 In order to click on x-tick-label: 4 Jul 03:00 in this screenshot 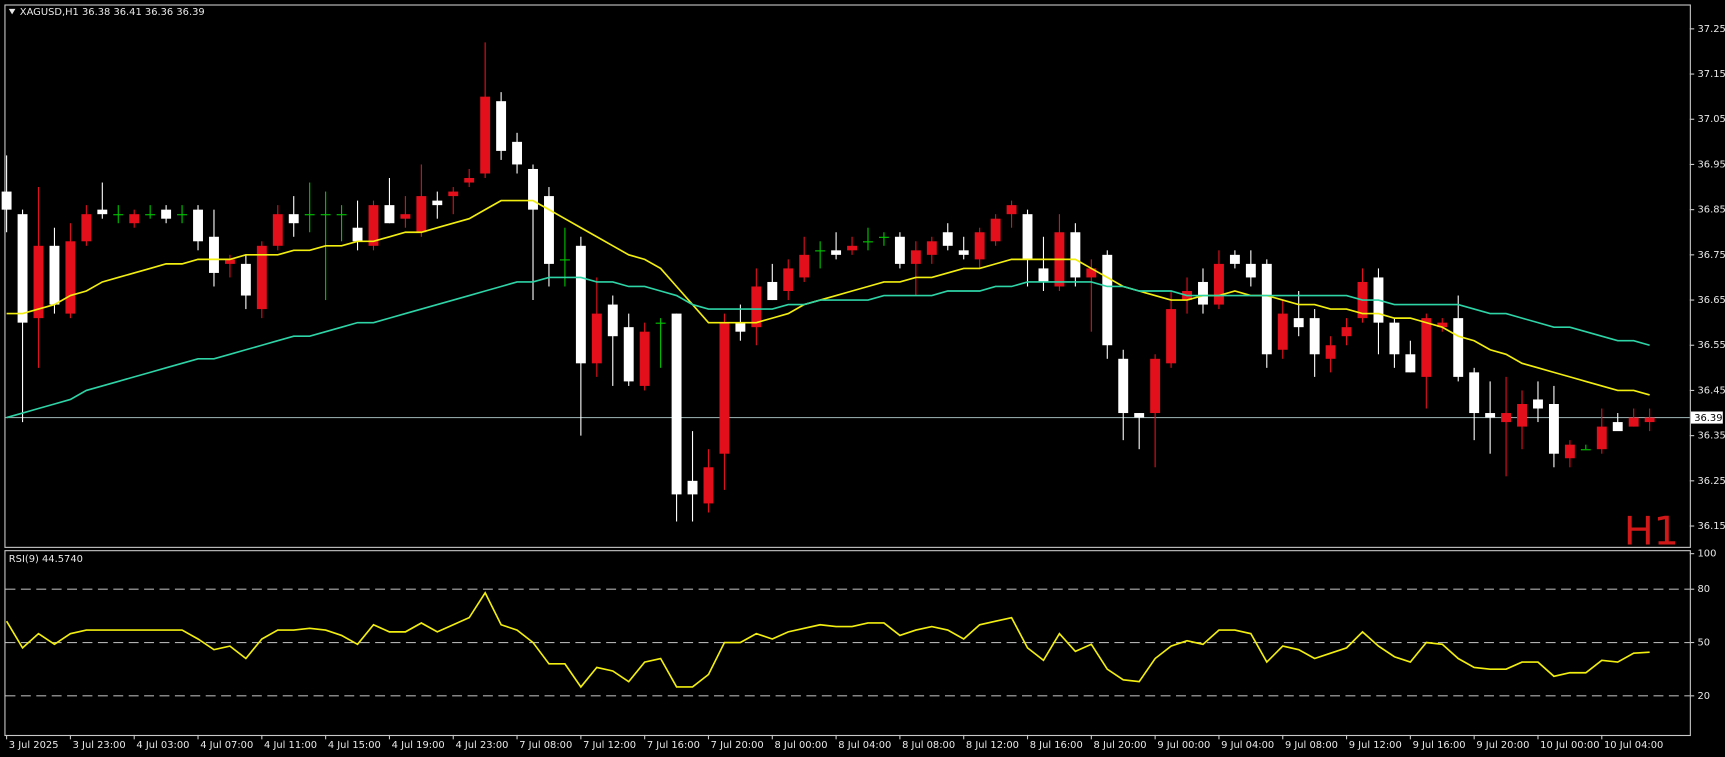, I will do `click(162, 745)`.